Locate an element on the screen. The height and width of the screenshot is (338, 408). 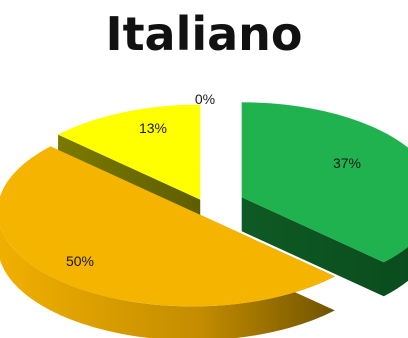
slice-data-label: 13% is located at coordinates (153, 128).